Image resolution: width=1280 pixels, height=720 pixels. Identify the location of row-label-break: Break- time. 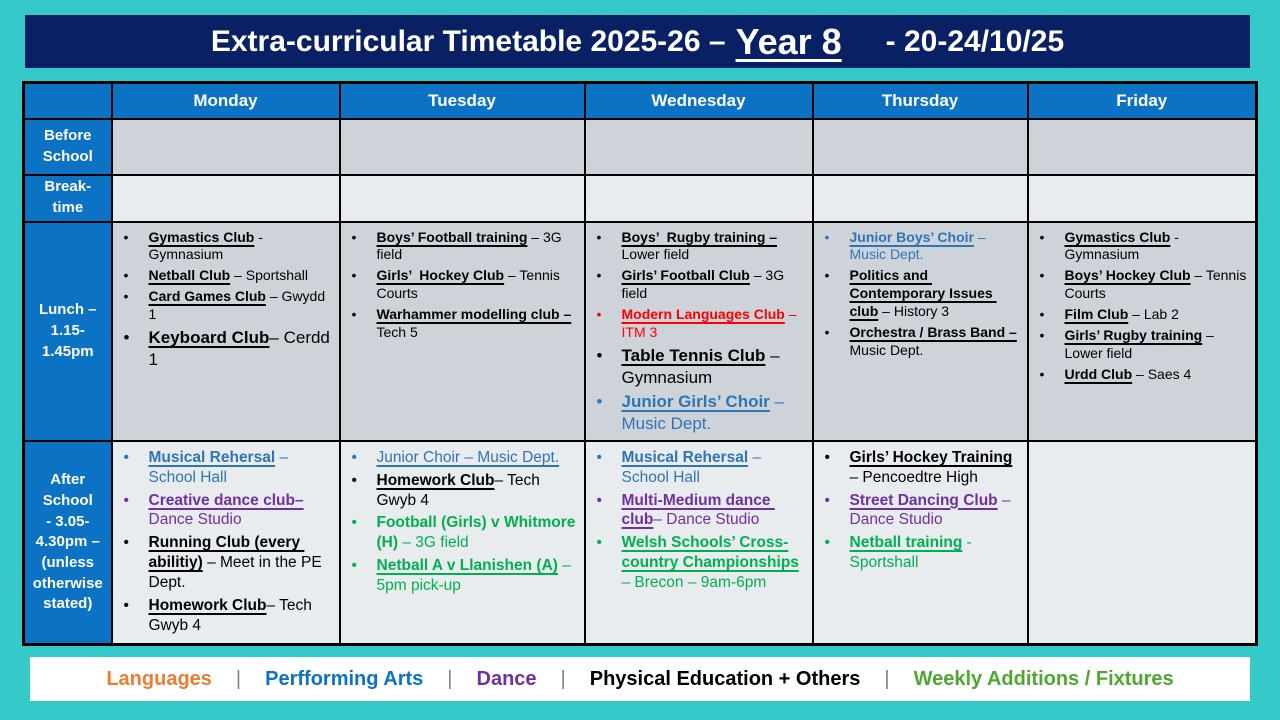
(67, 198).